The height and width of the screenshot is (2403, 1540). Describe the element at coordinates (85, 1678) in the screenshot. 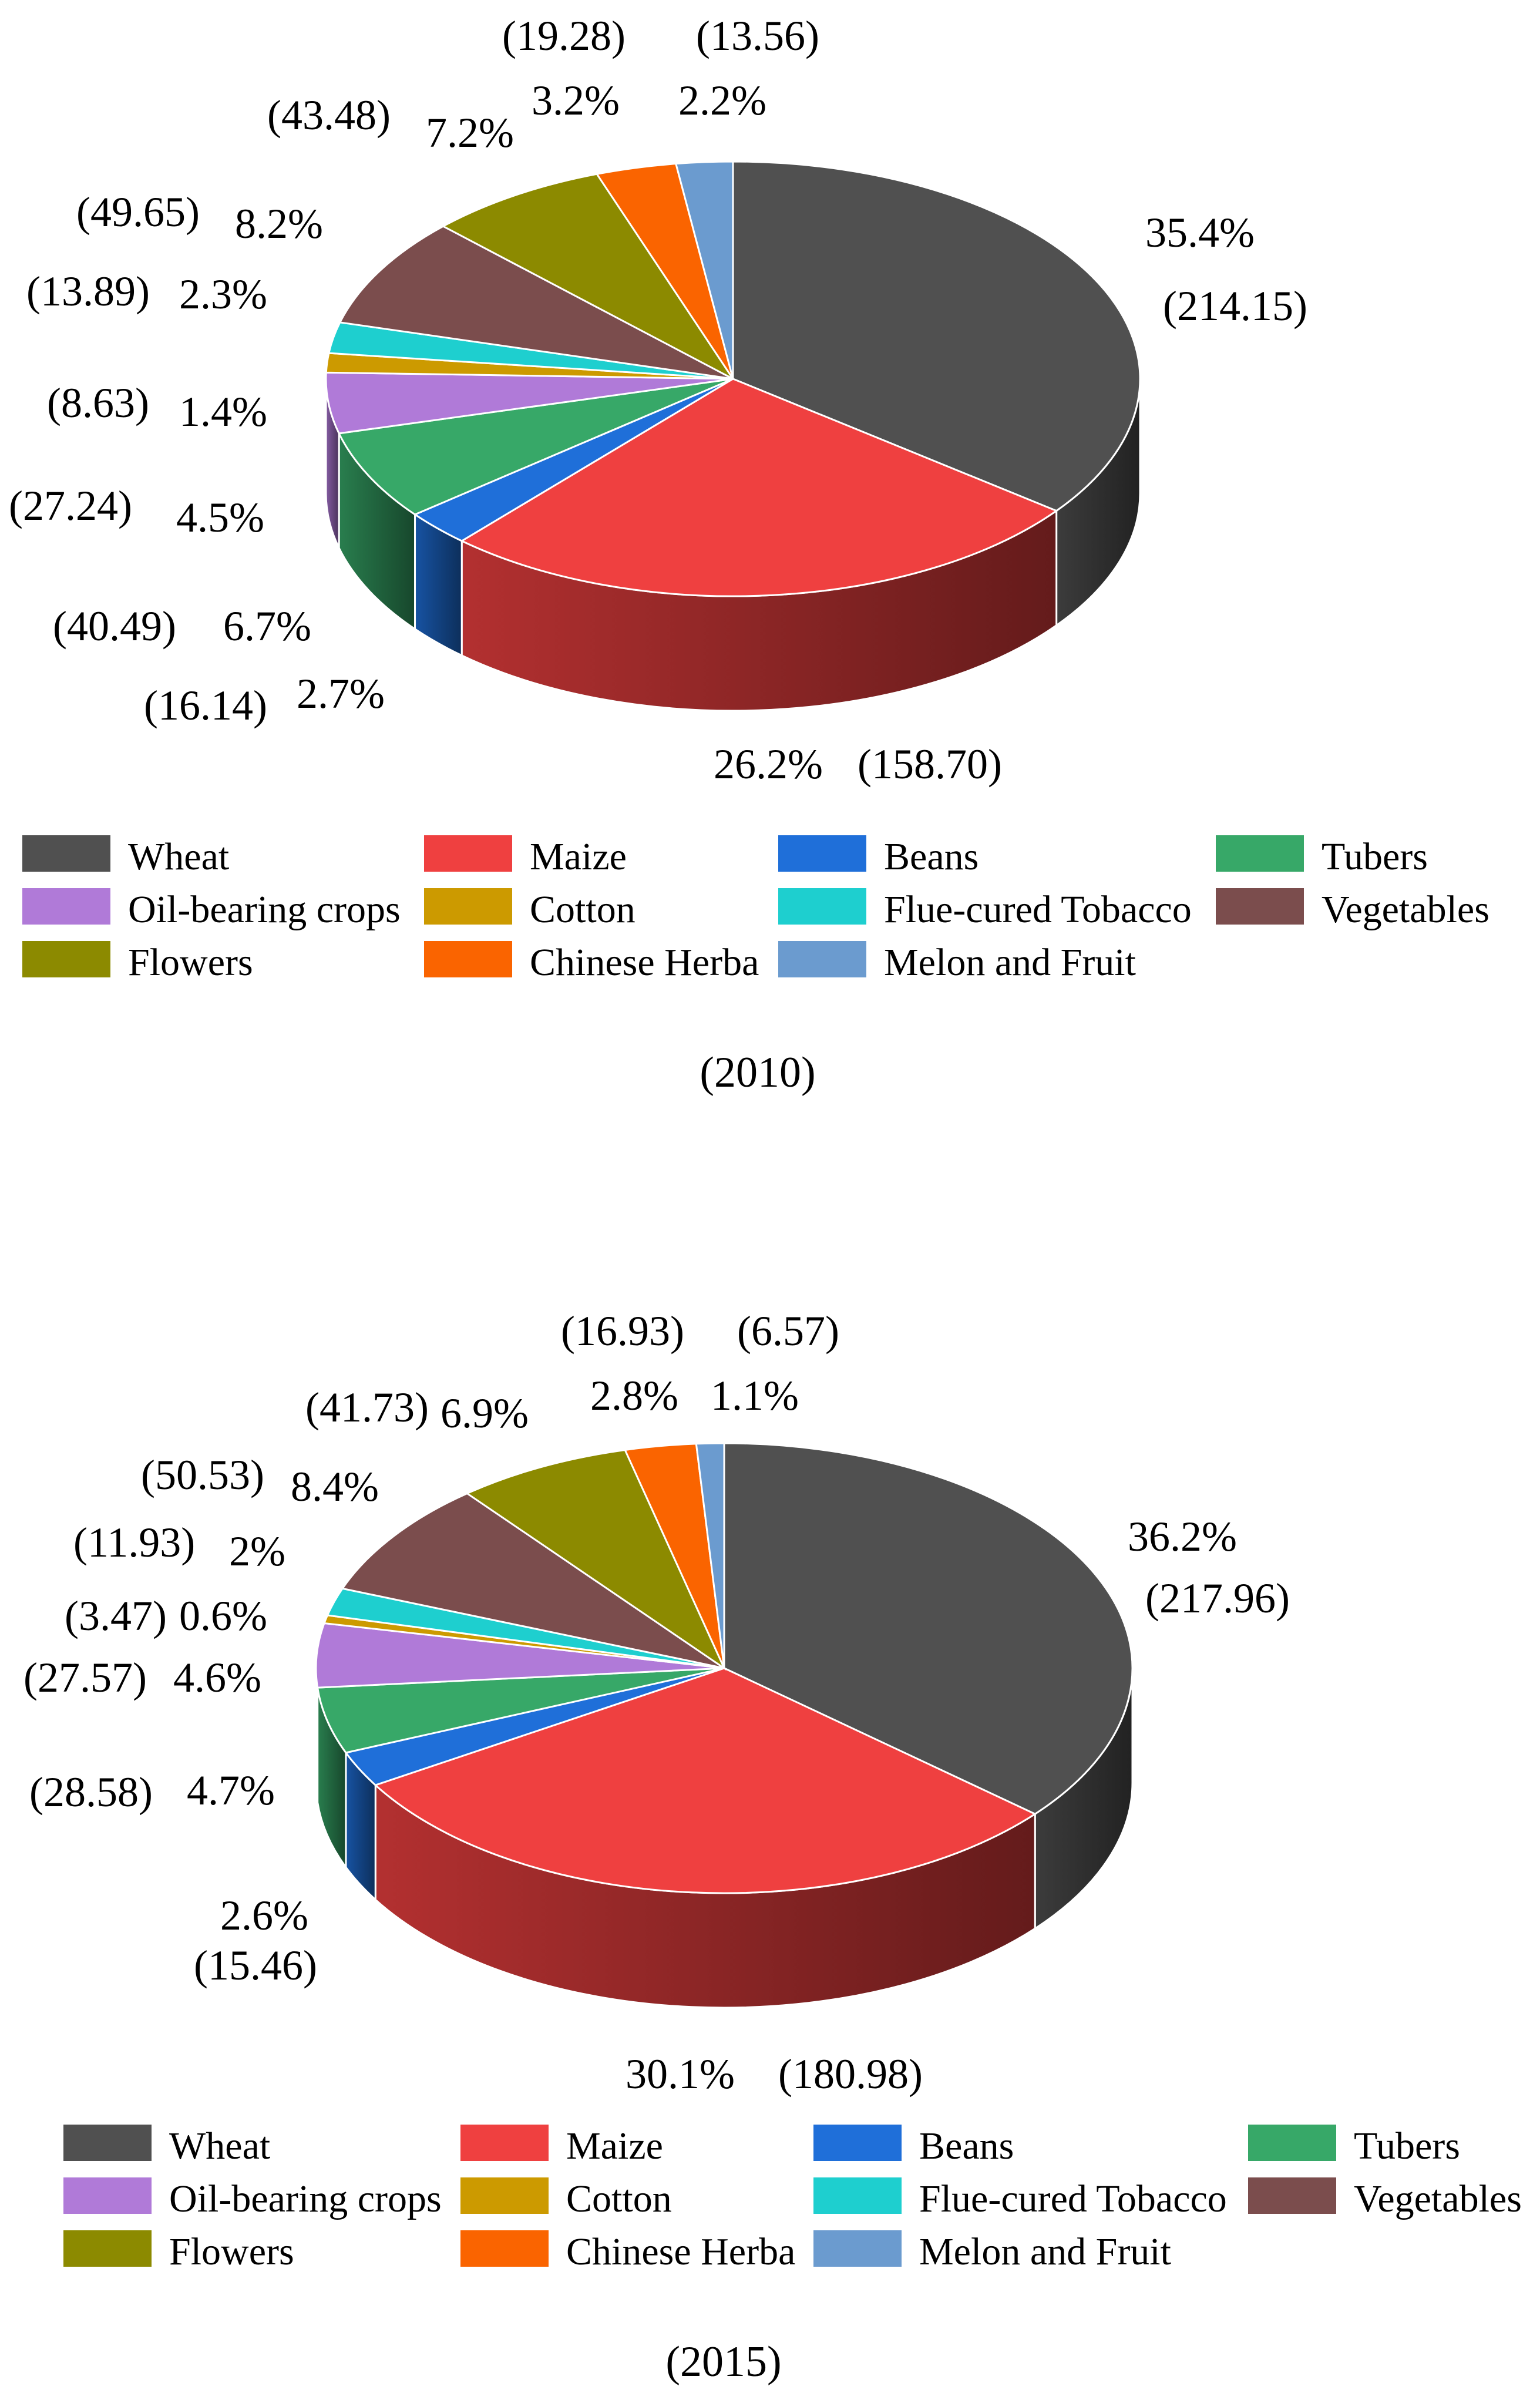

I see `value-label-oil-bearing-crops: (27.57)` at that location.